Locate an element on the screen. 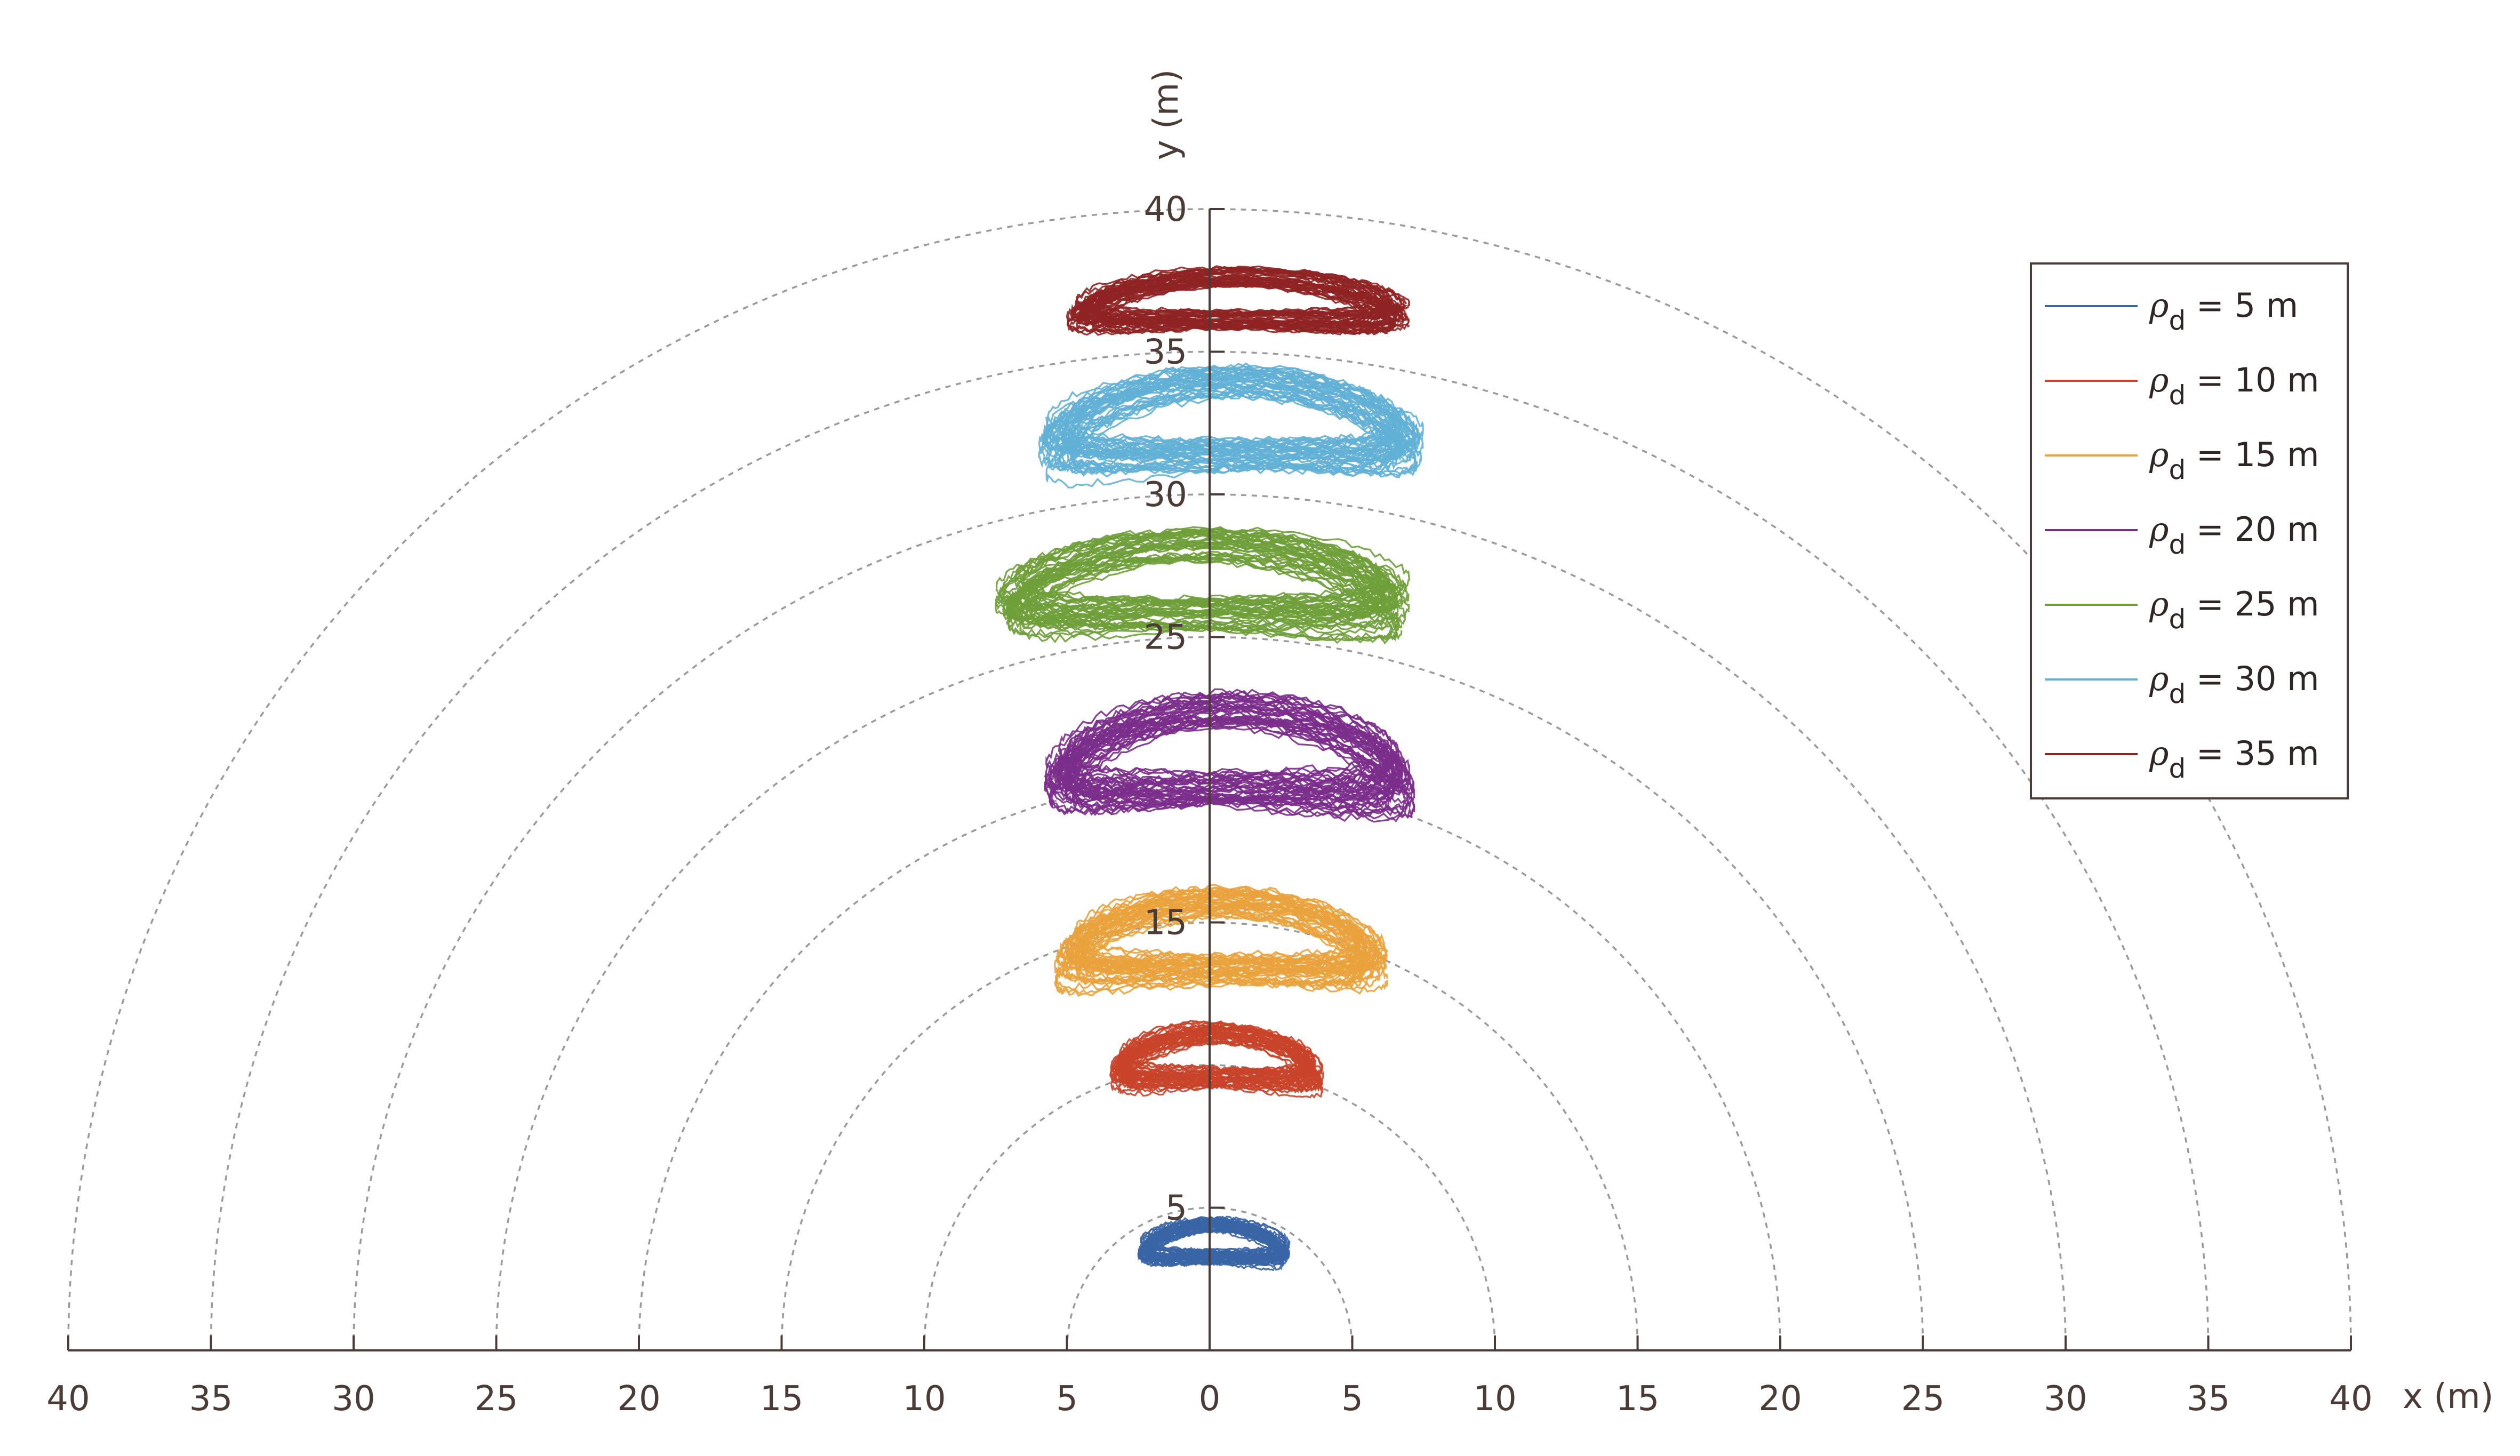  data-layer is located at coordinates (1209, 768).